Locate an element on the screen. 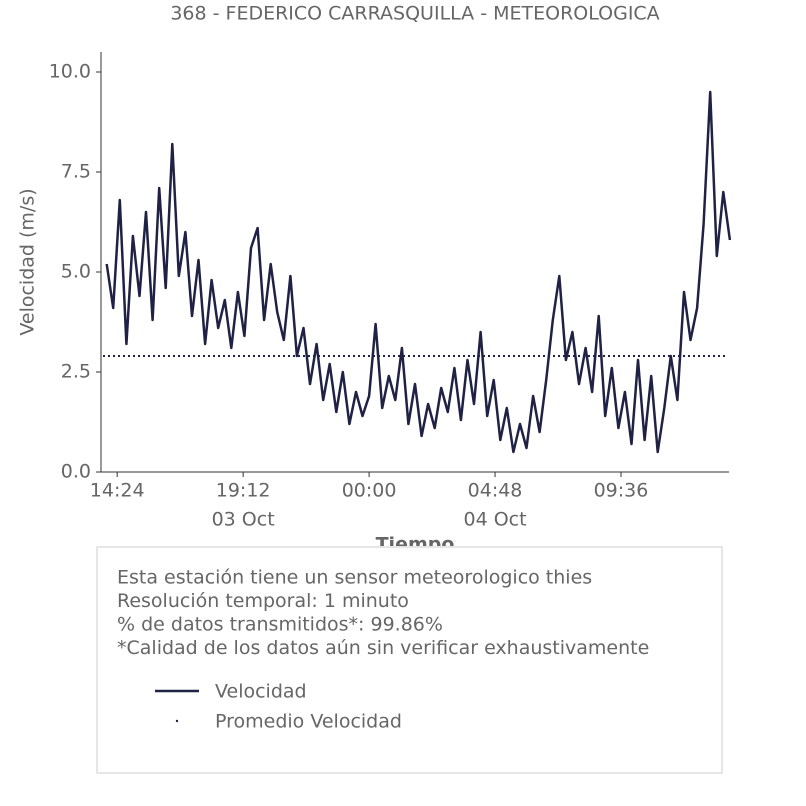 This screenshot has width=806, height=806. x-tick-label: 14:24 is located at coordinates (117, 491).